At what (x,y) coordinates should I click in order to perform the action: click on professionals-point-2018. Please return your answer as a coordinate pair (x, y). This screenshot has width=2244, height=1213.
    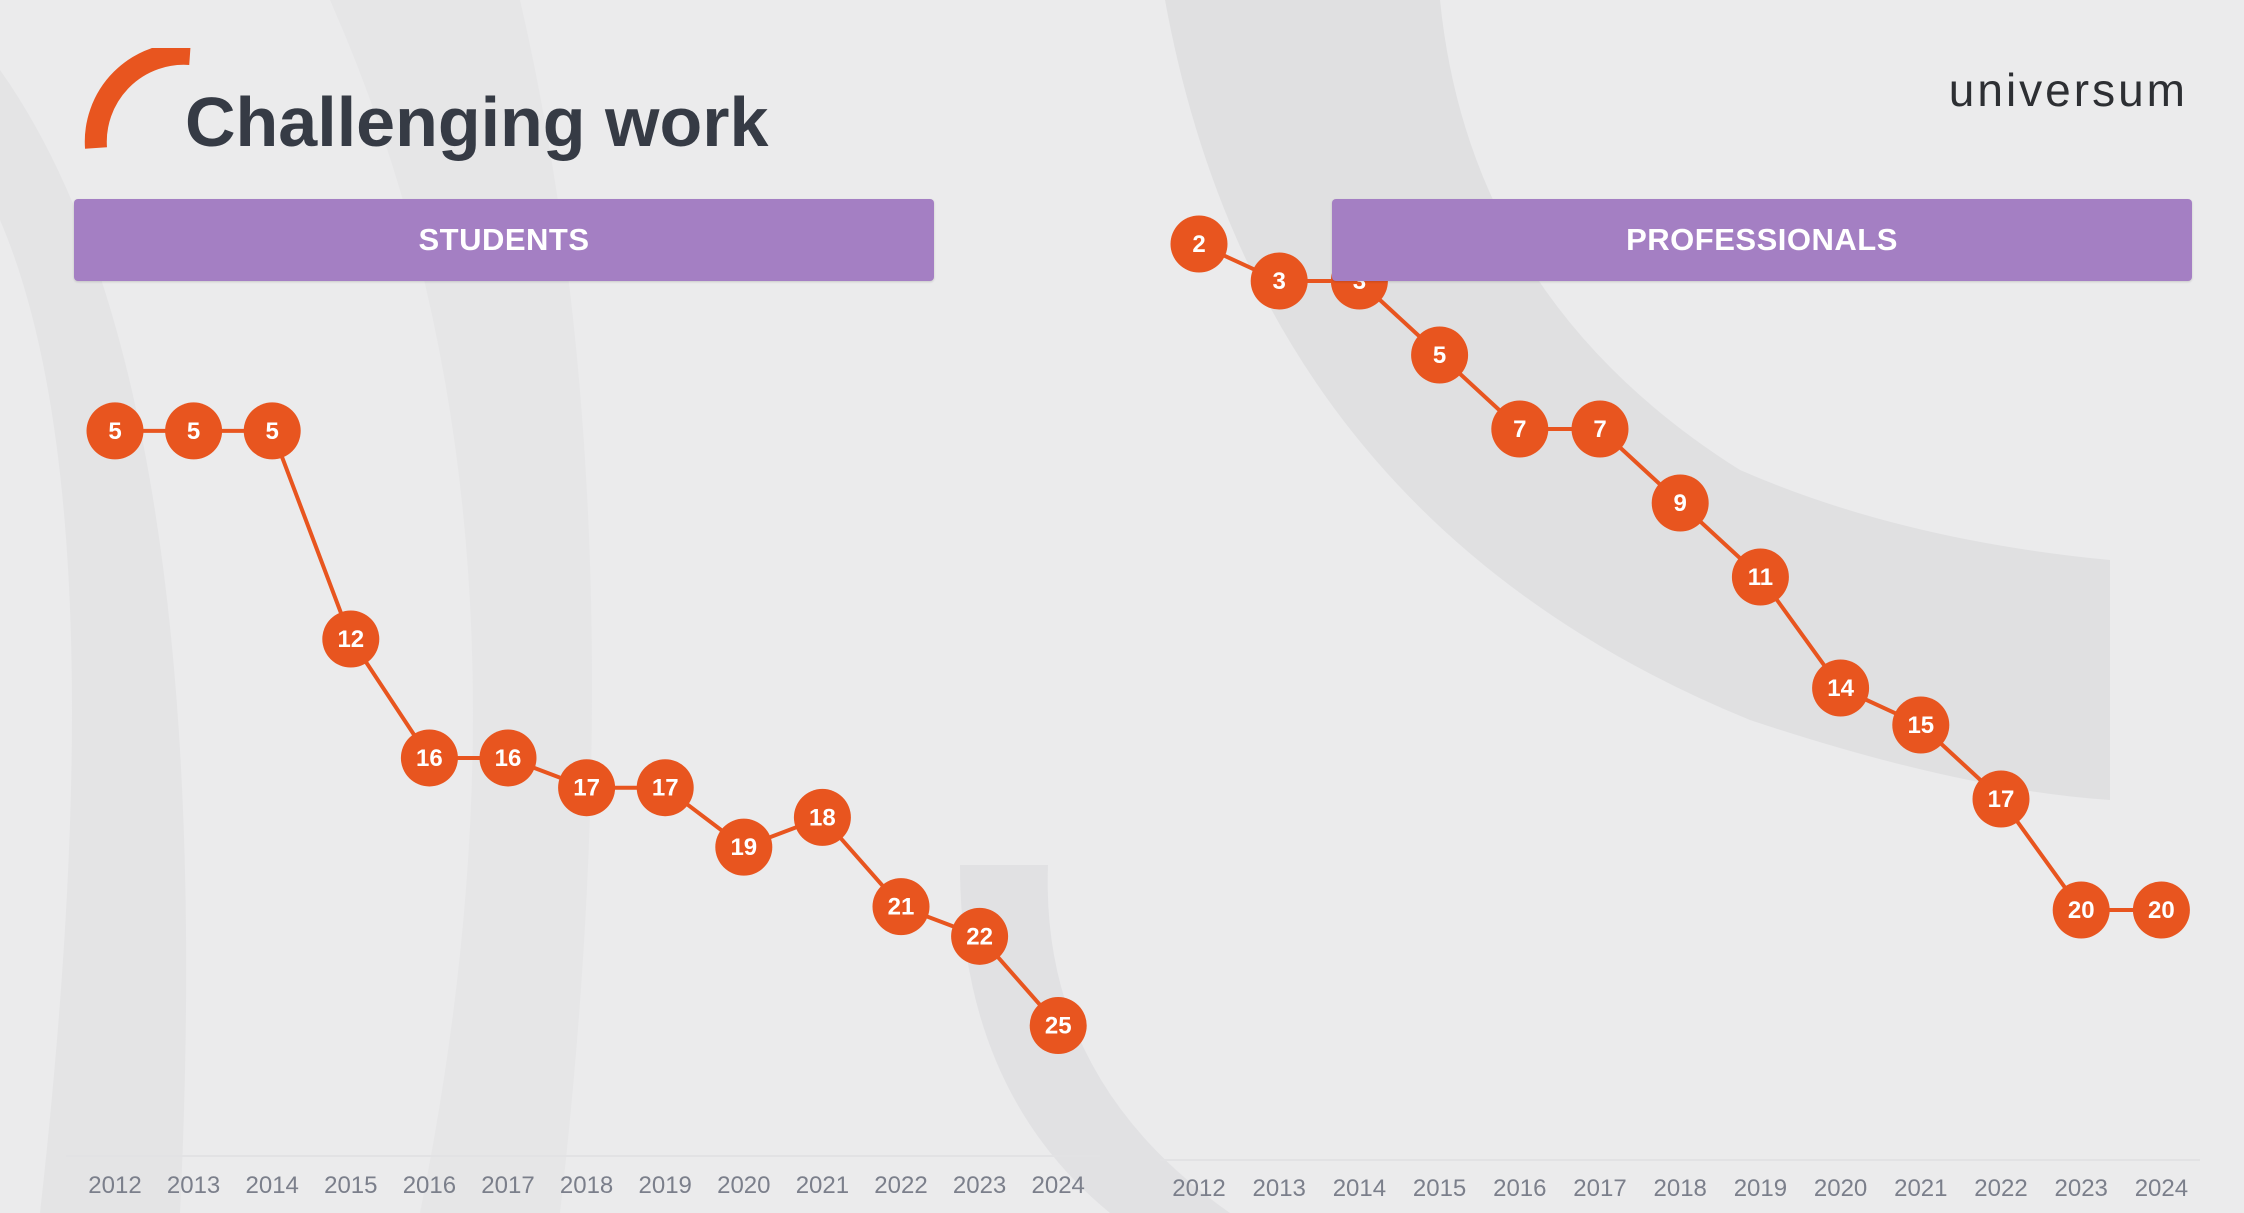
    Looking at the image, I should click on (1680, 503).